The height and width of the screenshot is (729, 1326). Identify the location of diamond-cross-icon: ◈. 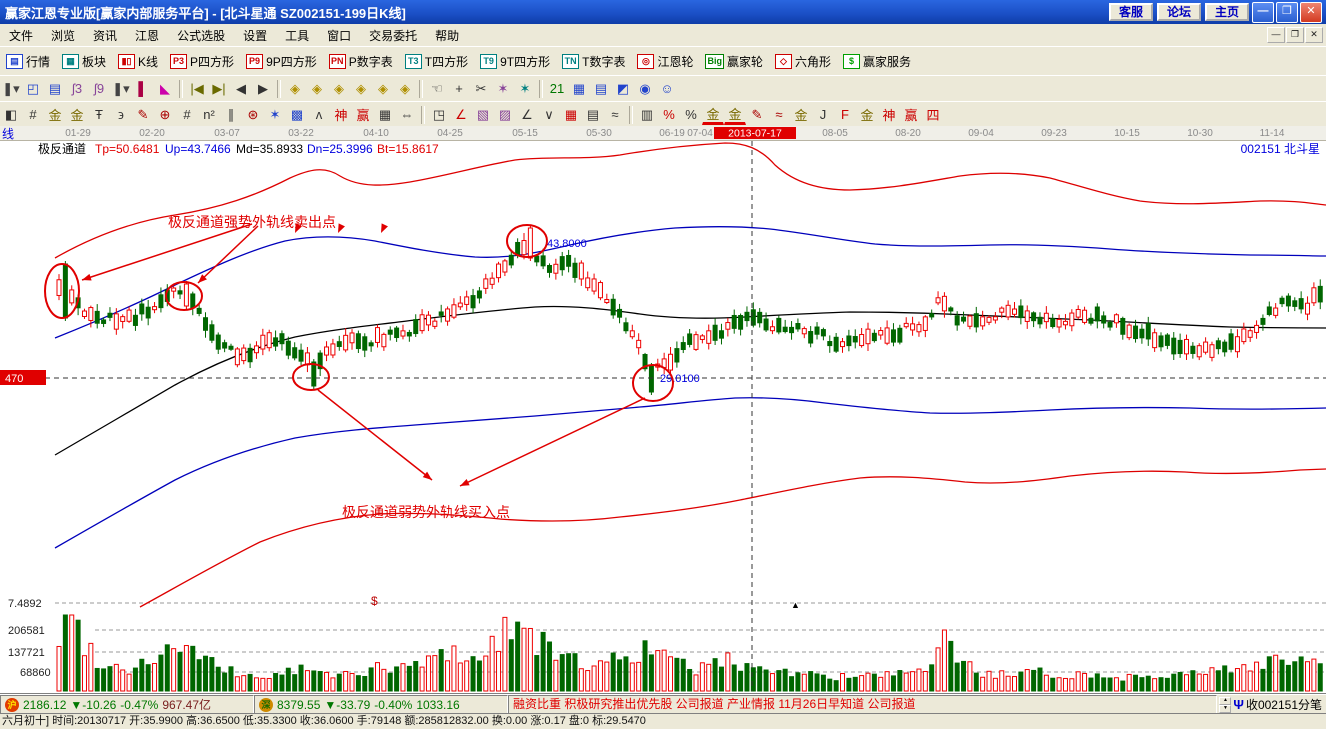
(383, 89).